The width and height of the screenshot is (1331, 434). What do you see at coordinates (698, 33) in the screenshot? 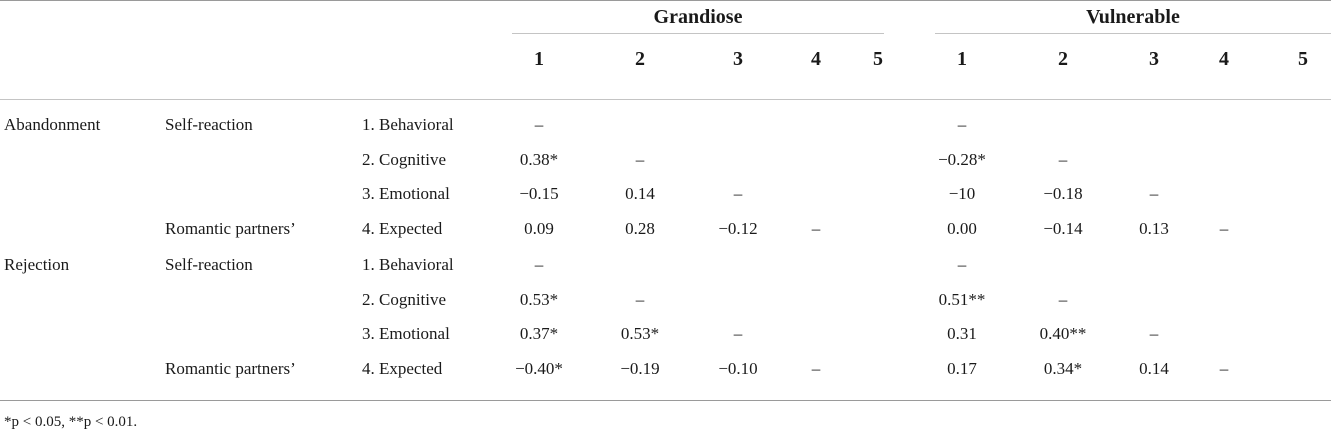
I see `grandiose-group-rule` at bounding box center [698, 33].